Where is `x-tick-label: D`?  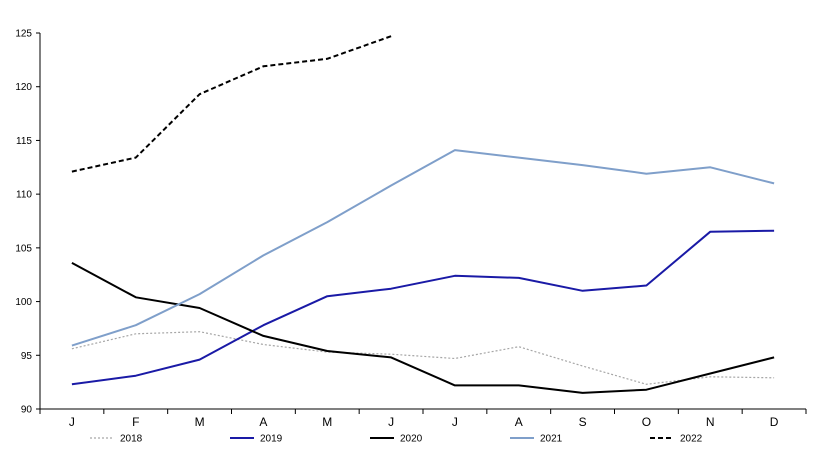
x-tick-label: D is located at coordinates (774, 422).